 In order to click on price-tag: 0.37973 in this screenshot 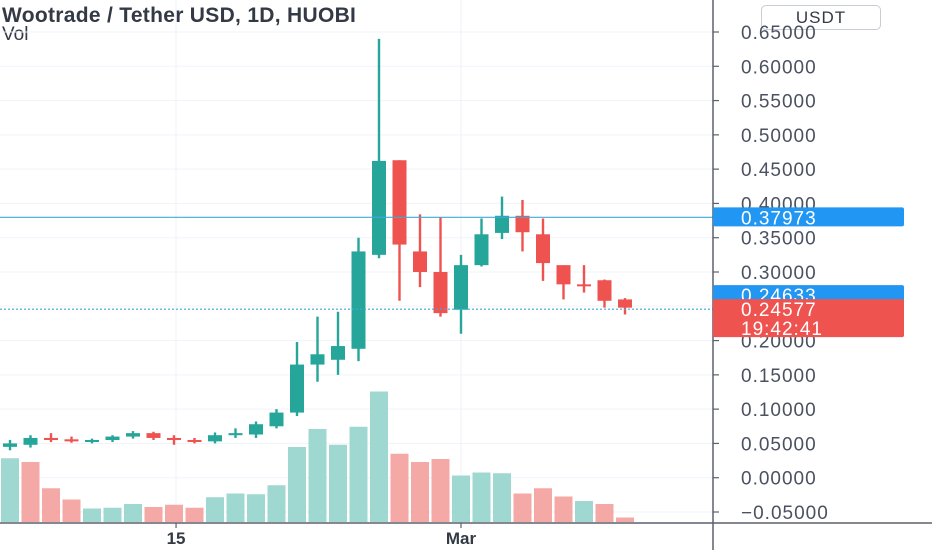, I will do `click(808, 218)`.